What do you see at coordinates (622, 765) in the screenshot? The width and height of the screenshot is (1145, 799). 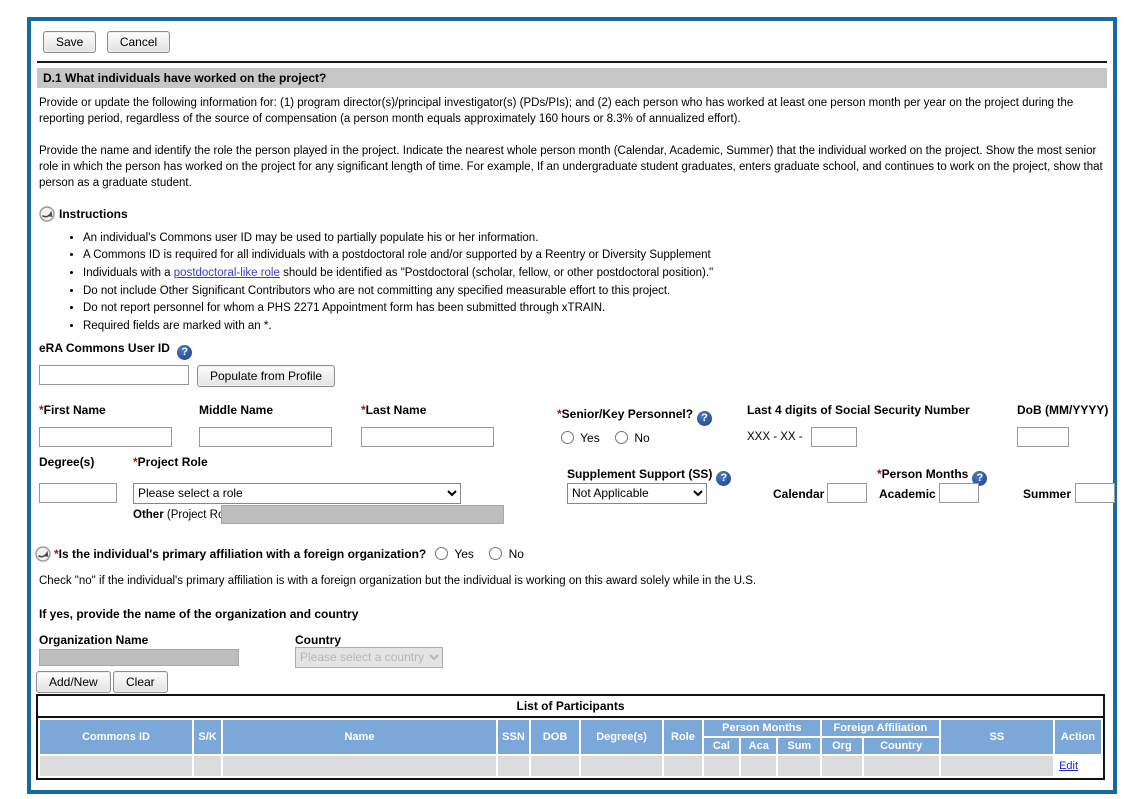 I see `cell-degrees` at bounding box center [622, 765].